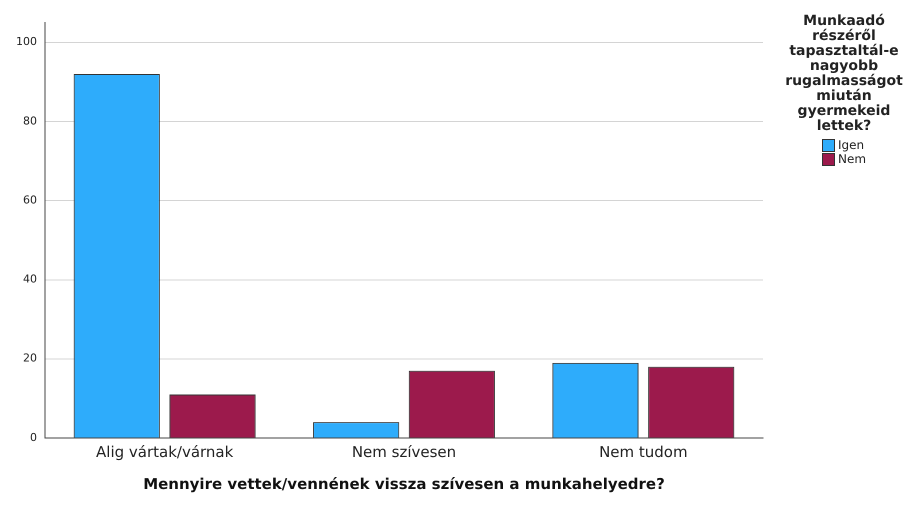  Describe the element at coordinates (165, 451) in the screenshot. I see `x-tick-label: Alig vártak/várnak` at that location.